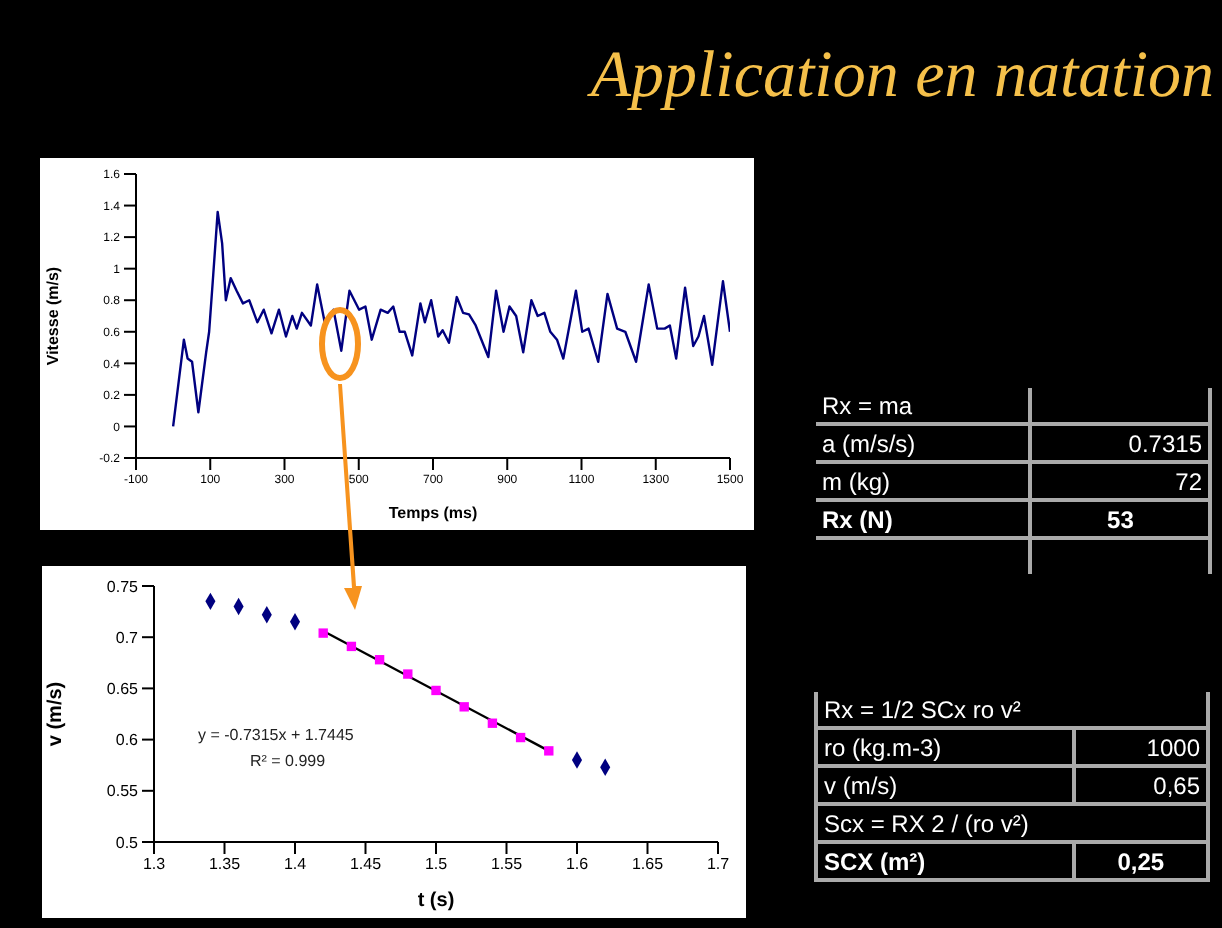 This screenshot has width=1222, height=928. Describe the element at coordinates (127, 842) in the screenshot. I see `y-tick-label: 0.5` at that location.